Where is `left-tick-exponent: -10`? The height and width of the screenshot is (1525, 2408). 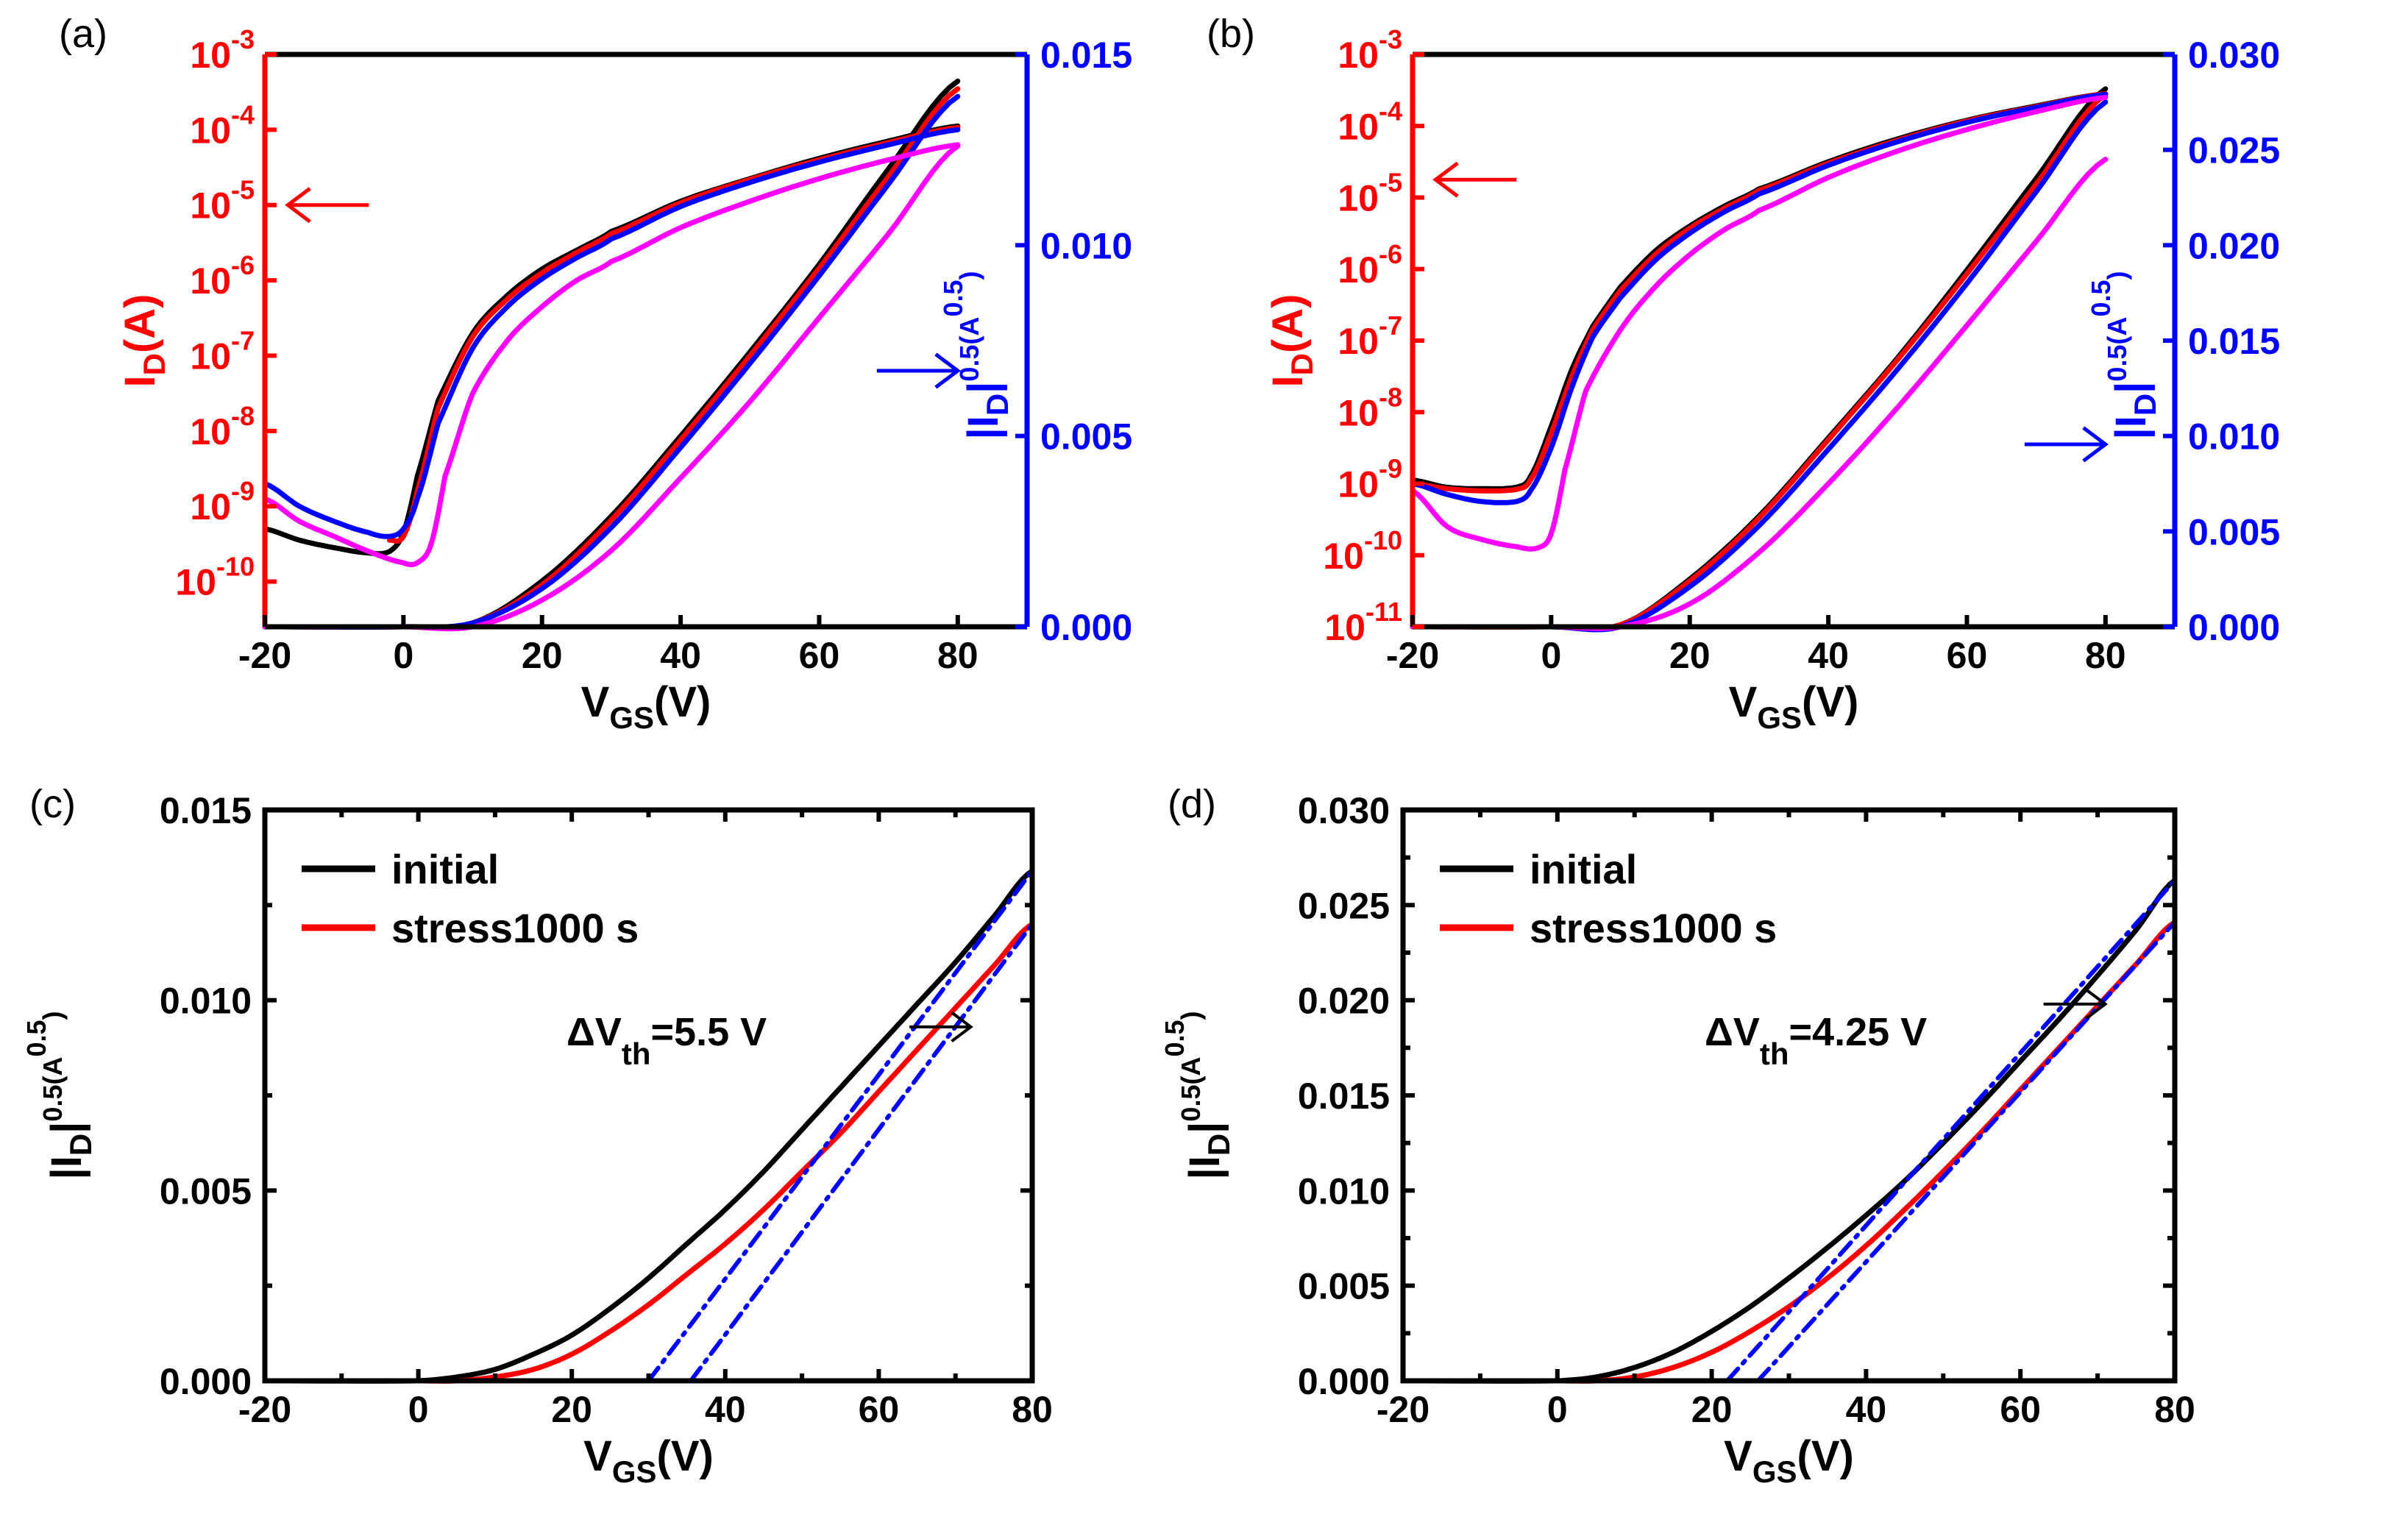
left-tick-exponent: -10 is located at coordinates (1383, 540).